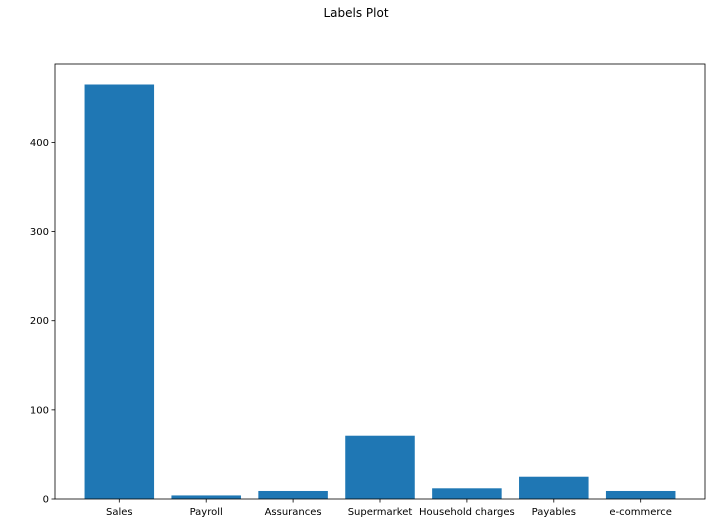 This screenshot has height=527, width=709. Describe the element at coordinates (355, 13) in the screenshot. I see `chart-title: Labels Plot` at that location.